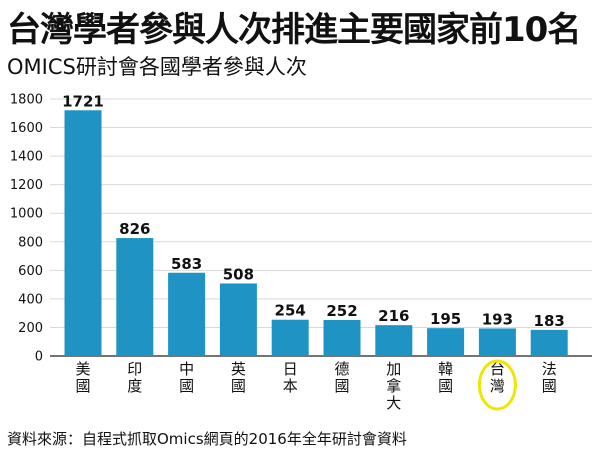  Describe the element at coordinates (157, 67) in the screenshot. I see `chart-subtitle: OMICS研討會各國學者參與人次` at that location.